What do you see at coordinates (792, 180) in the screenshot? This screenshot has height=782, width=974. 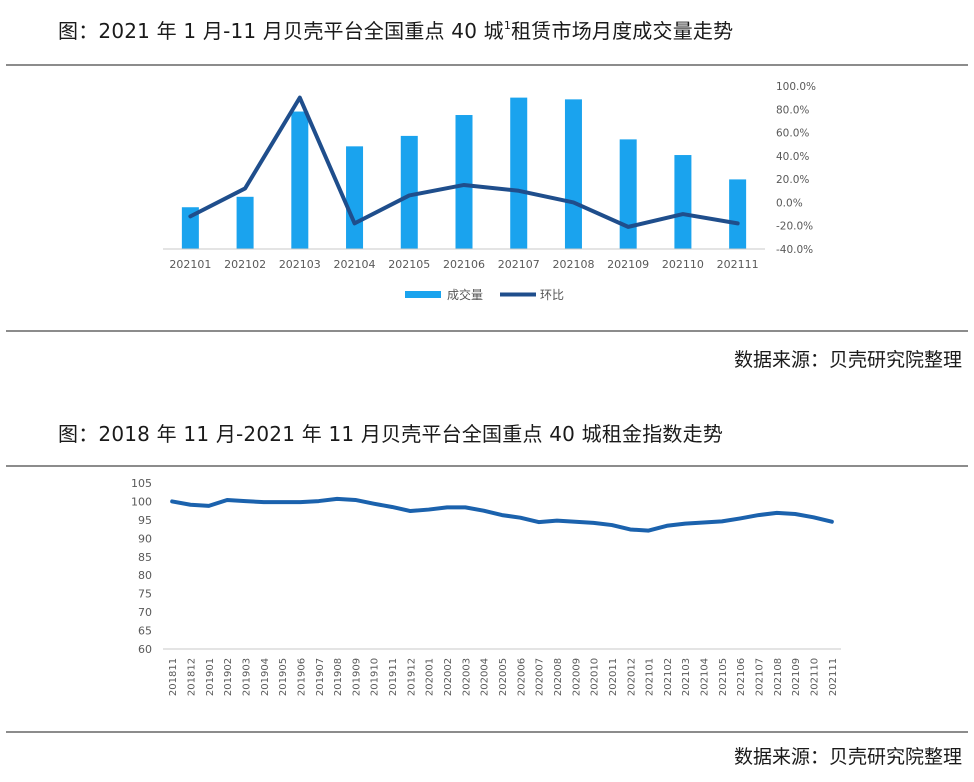 I see `y2-tick-label: 20.0%` at bounding box center [792, 180].